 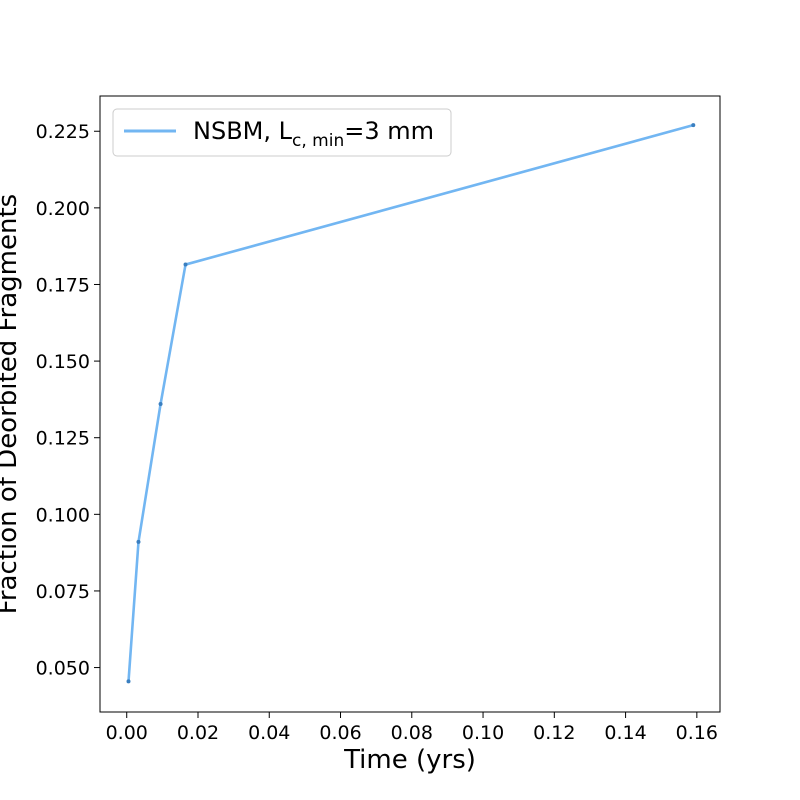 What do you see at coordinates (483, 733) in the screenshot?
I see `x-tick-label: 0.10` at bounding box center [483, 733].